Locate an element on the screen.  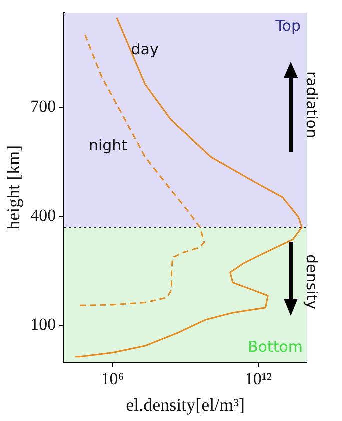
annotation: radiation is located at coordinates (312, 105).